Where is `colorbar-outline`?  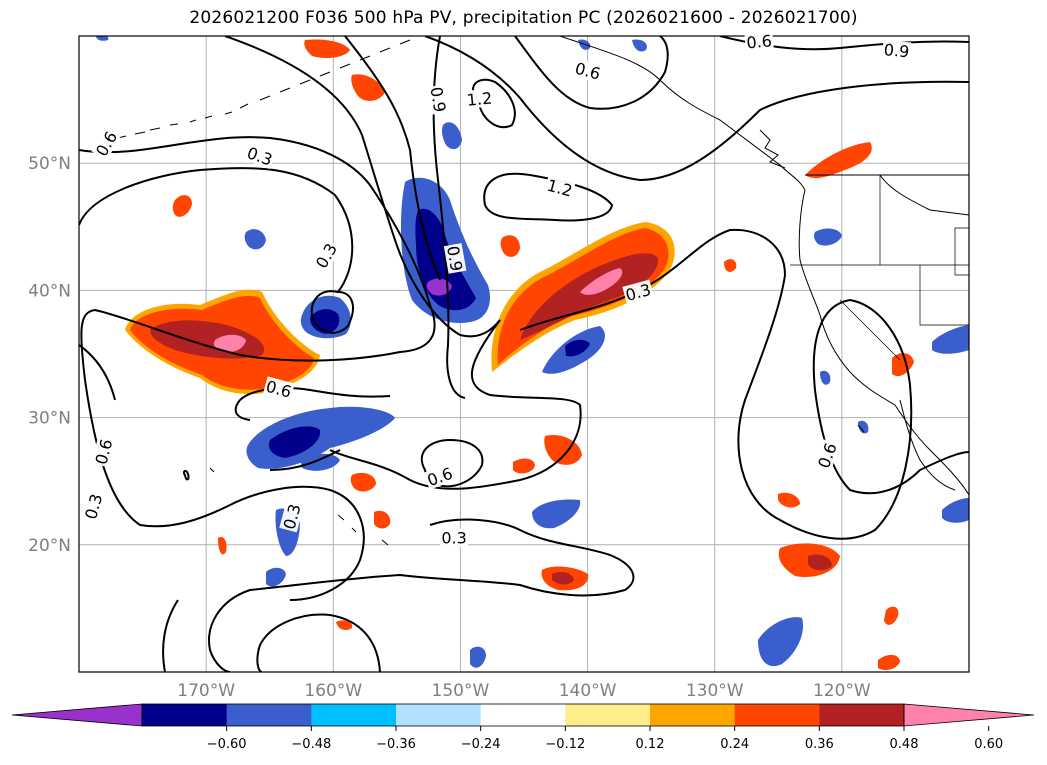
colorbar-outline is located at coordinates (523, 715).